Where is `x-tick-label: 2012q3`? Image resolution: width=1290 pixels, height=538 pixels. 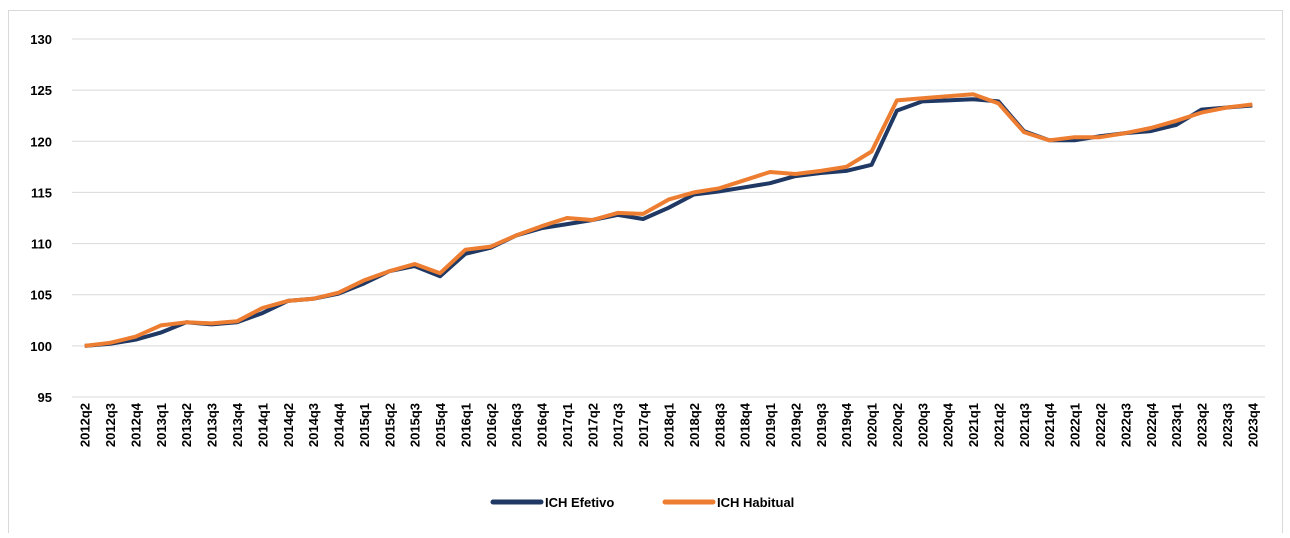
x-tick-label: 2012q3 is located at coordinates (110, 425).